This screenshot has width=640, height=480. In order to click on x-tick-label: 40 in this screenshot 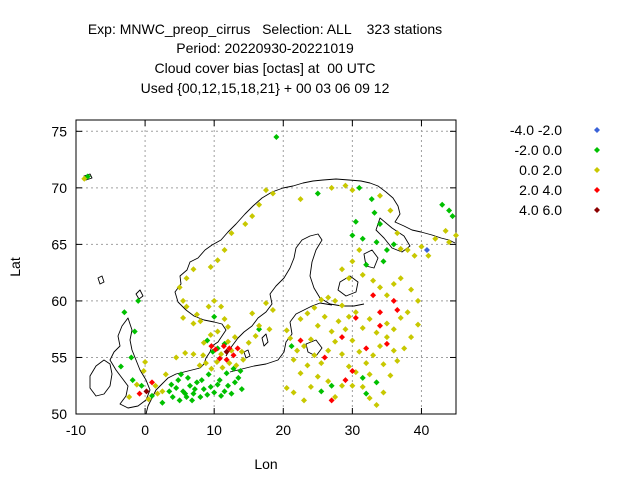, I will do `click(422, 430)`.